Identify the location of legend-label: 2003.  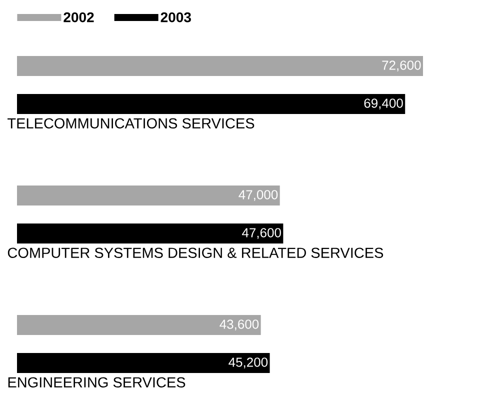
(175, 17).